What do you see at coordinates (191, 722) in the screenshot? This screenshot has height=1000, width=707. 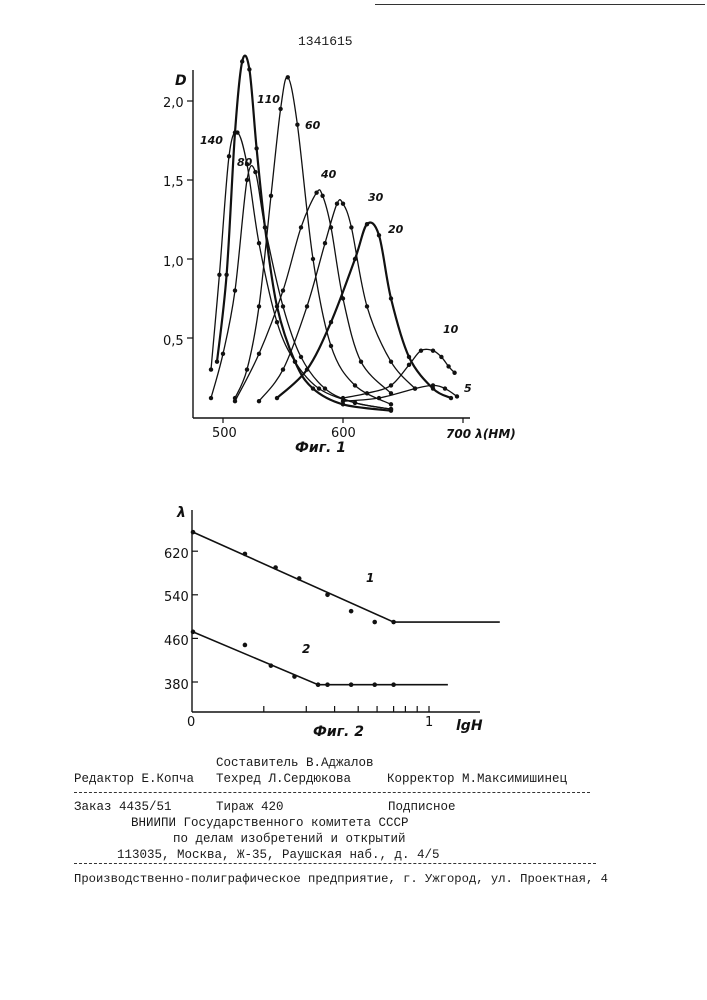 I see `fig2-xtick-0: 0` at bounding box center [191, 722].